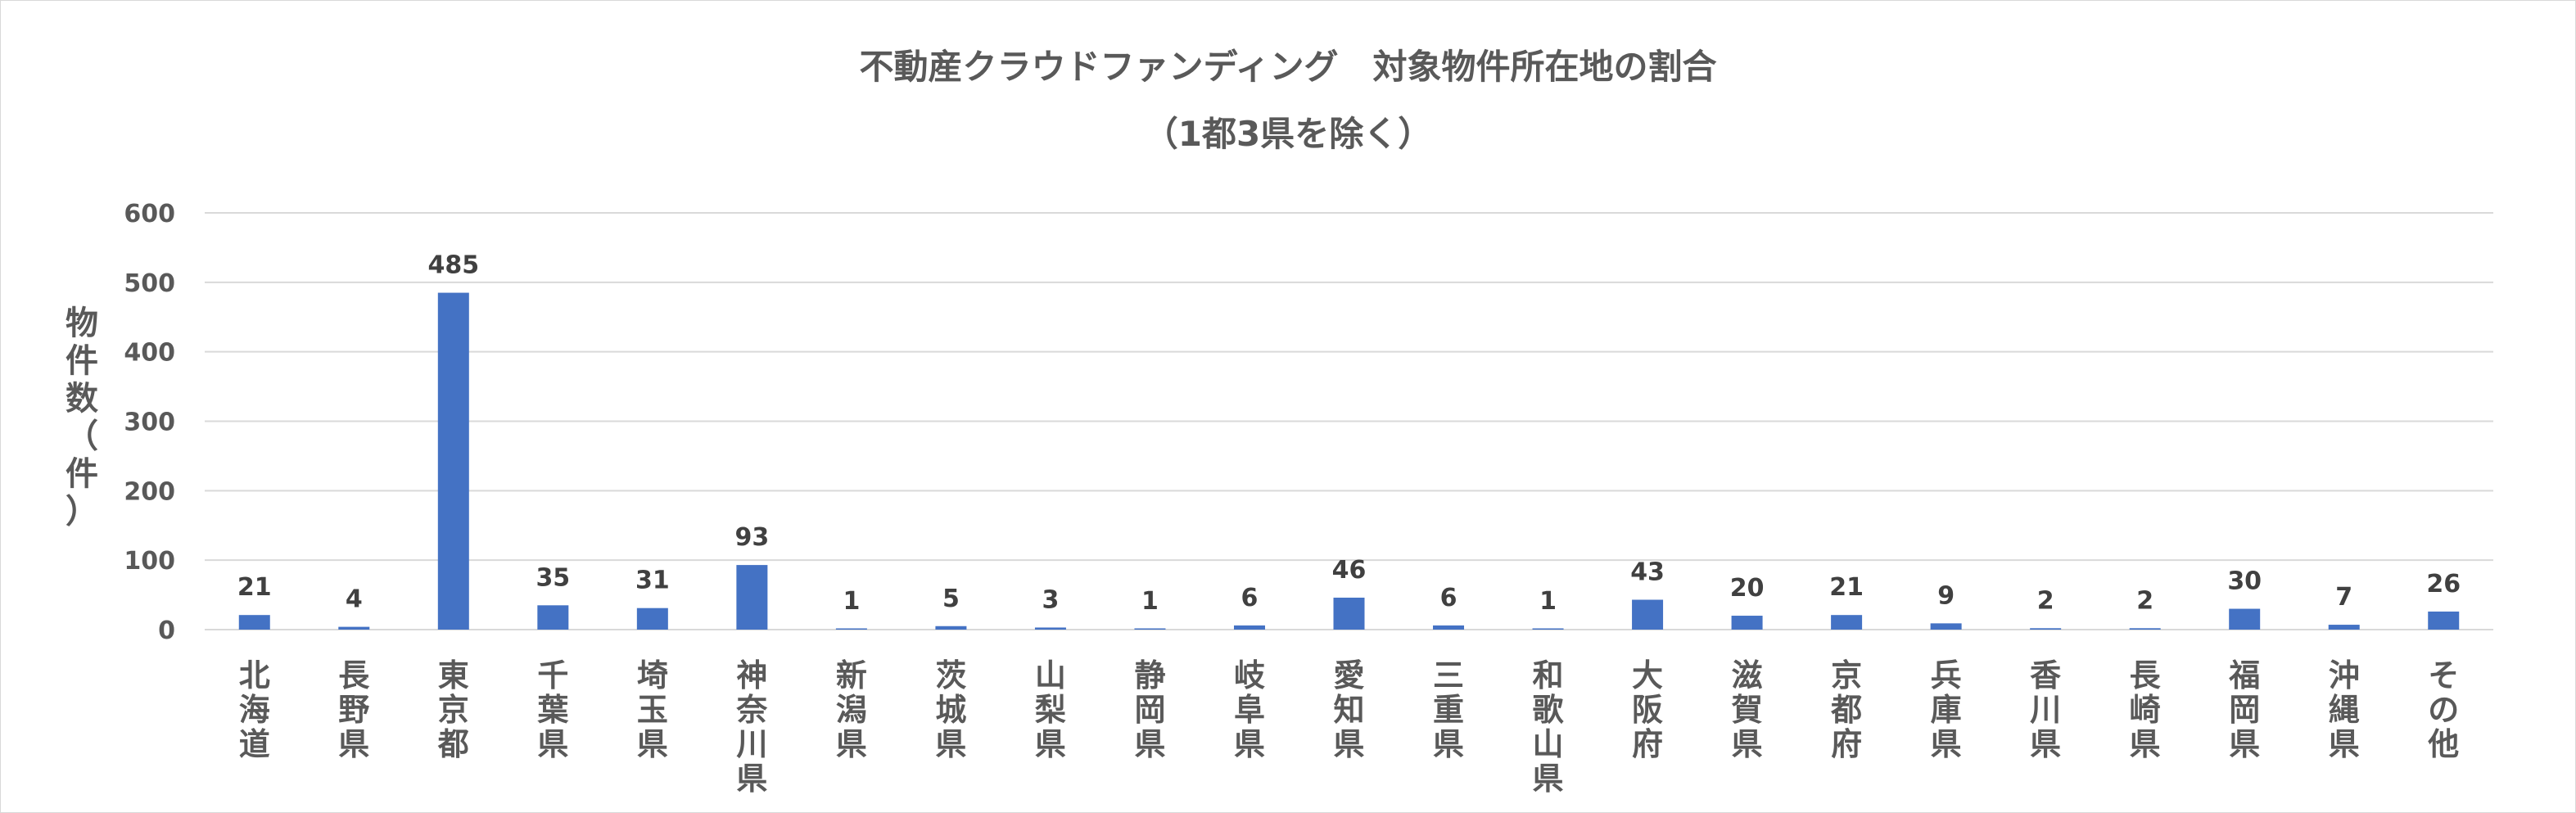  What do you see at coordinates (2244, 709) in the screenshot?
I see `x-tick-label: 福岡県` at bounding box center [2244, 709].